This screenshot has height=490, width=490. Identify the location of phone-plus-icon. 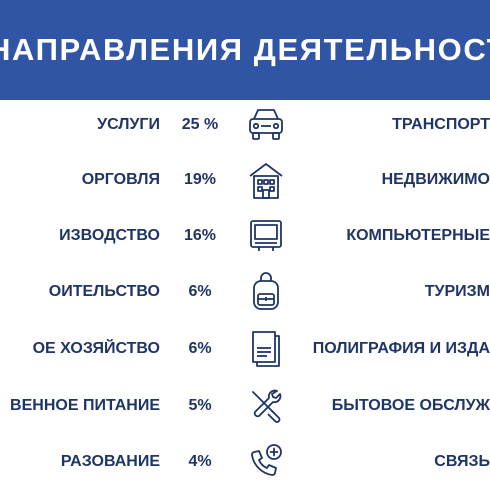
(266, 462).